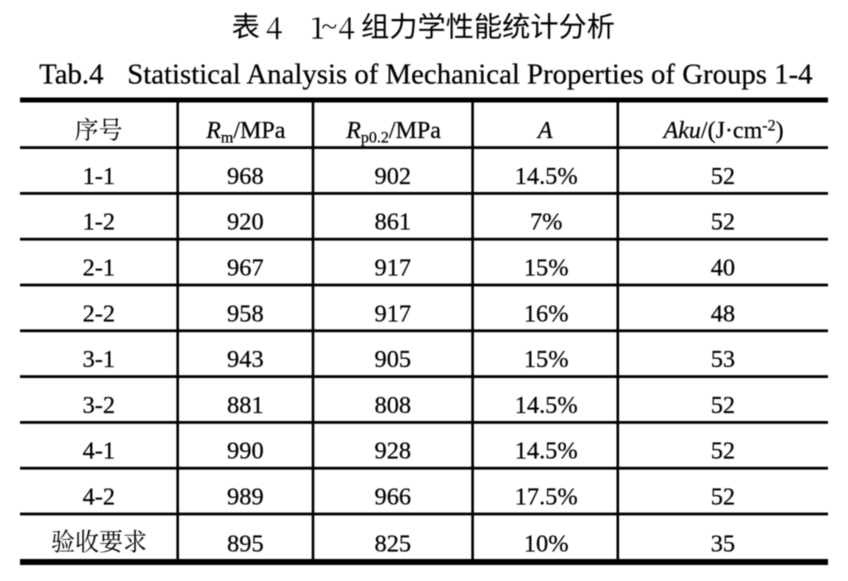  Describe the element at coordinates (393, 405) in the screenshot. I see `svg-text: 808` at that location.